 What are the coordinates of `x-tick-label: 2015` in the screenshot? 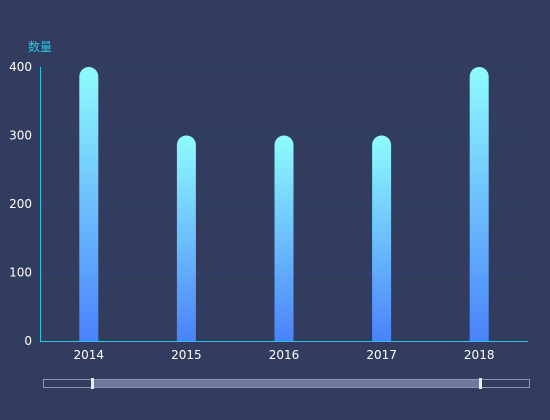 It's located at (186, 355).